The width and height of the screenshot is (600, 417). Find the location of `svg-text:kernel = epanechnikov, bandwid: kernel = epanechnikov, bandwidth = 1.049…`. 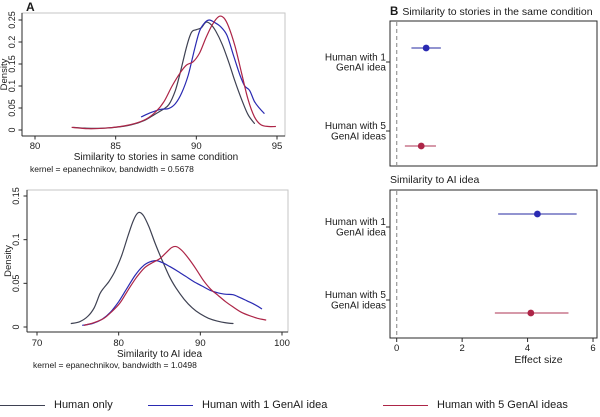

svg-text:kernel = epanechnikov, bandwid: kernel = epanechnikov, bandwidth = 1.049… is located at coordinates (115, 365).